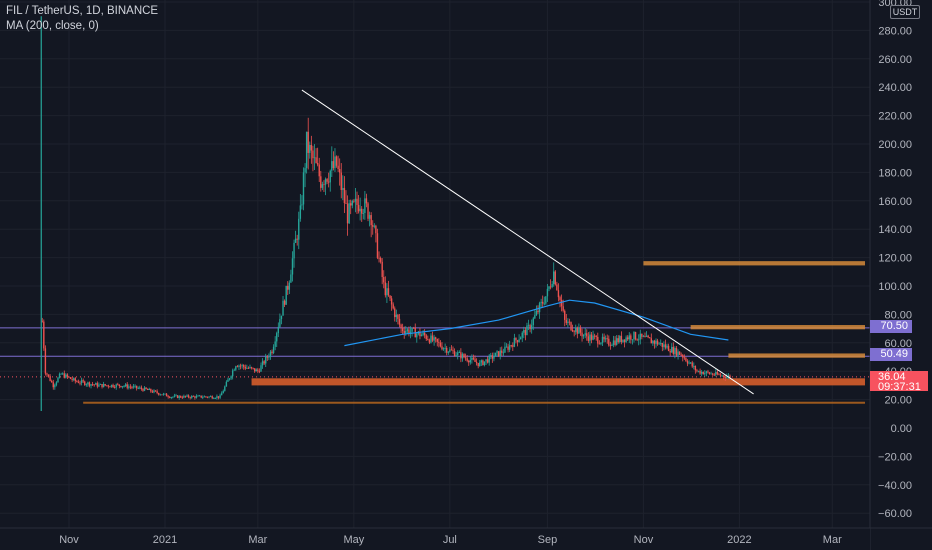  I want to click on y-tick-label: 280.00, so click(895, 31).